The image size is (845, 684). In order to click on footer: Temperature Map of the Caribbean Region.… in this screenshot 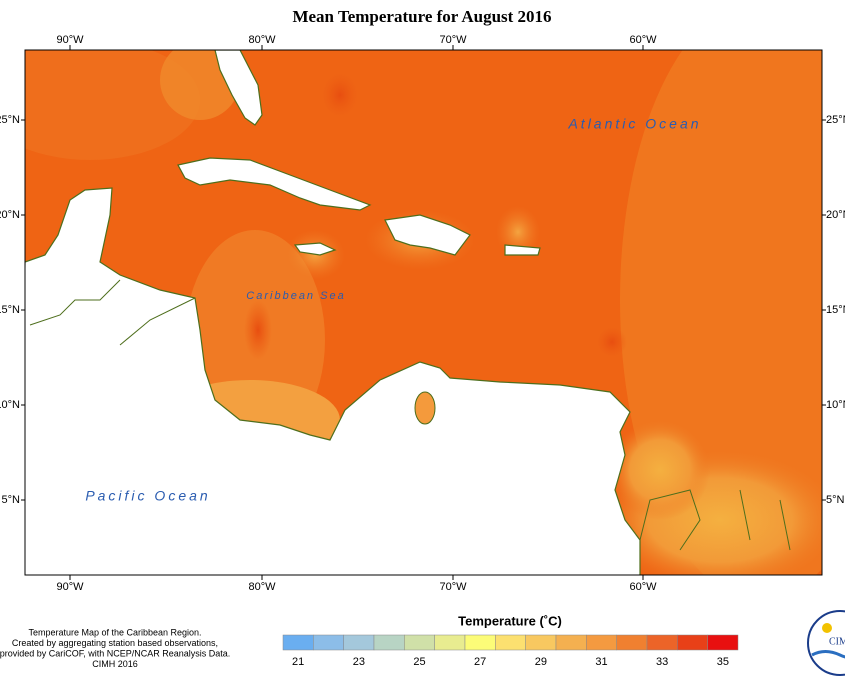, I will do `click(115, 648)`.